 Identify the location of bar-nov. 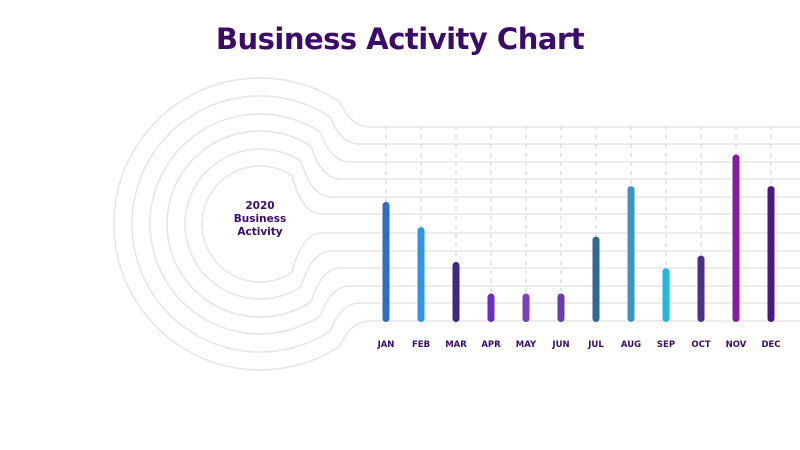
(736, 238).